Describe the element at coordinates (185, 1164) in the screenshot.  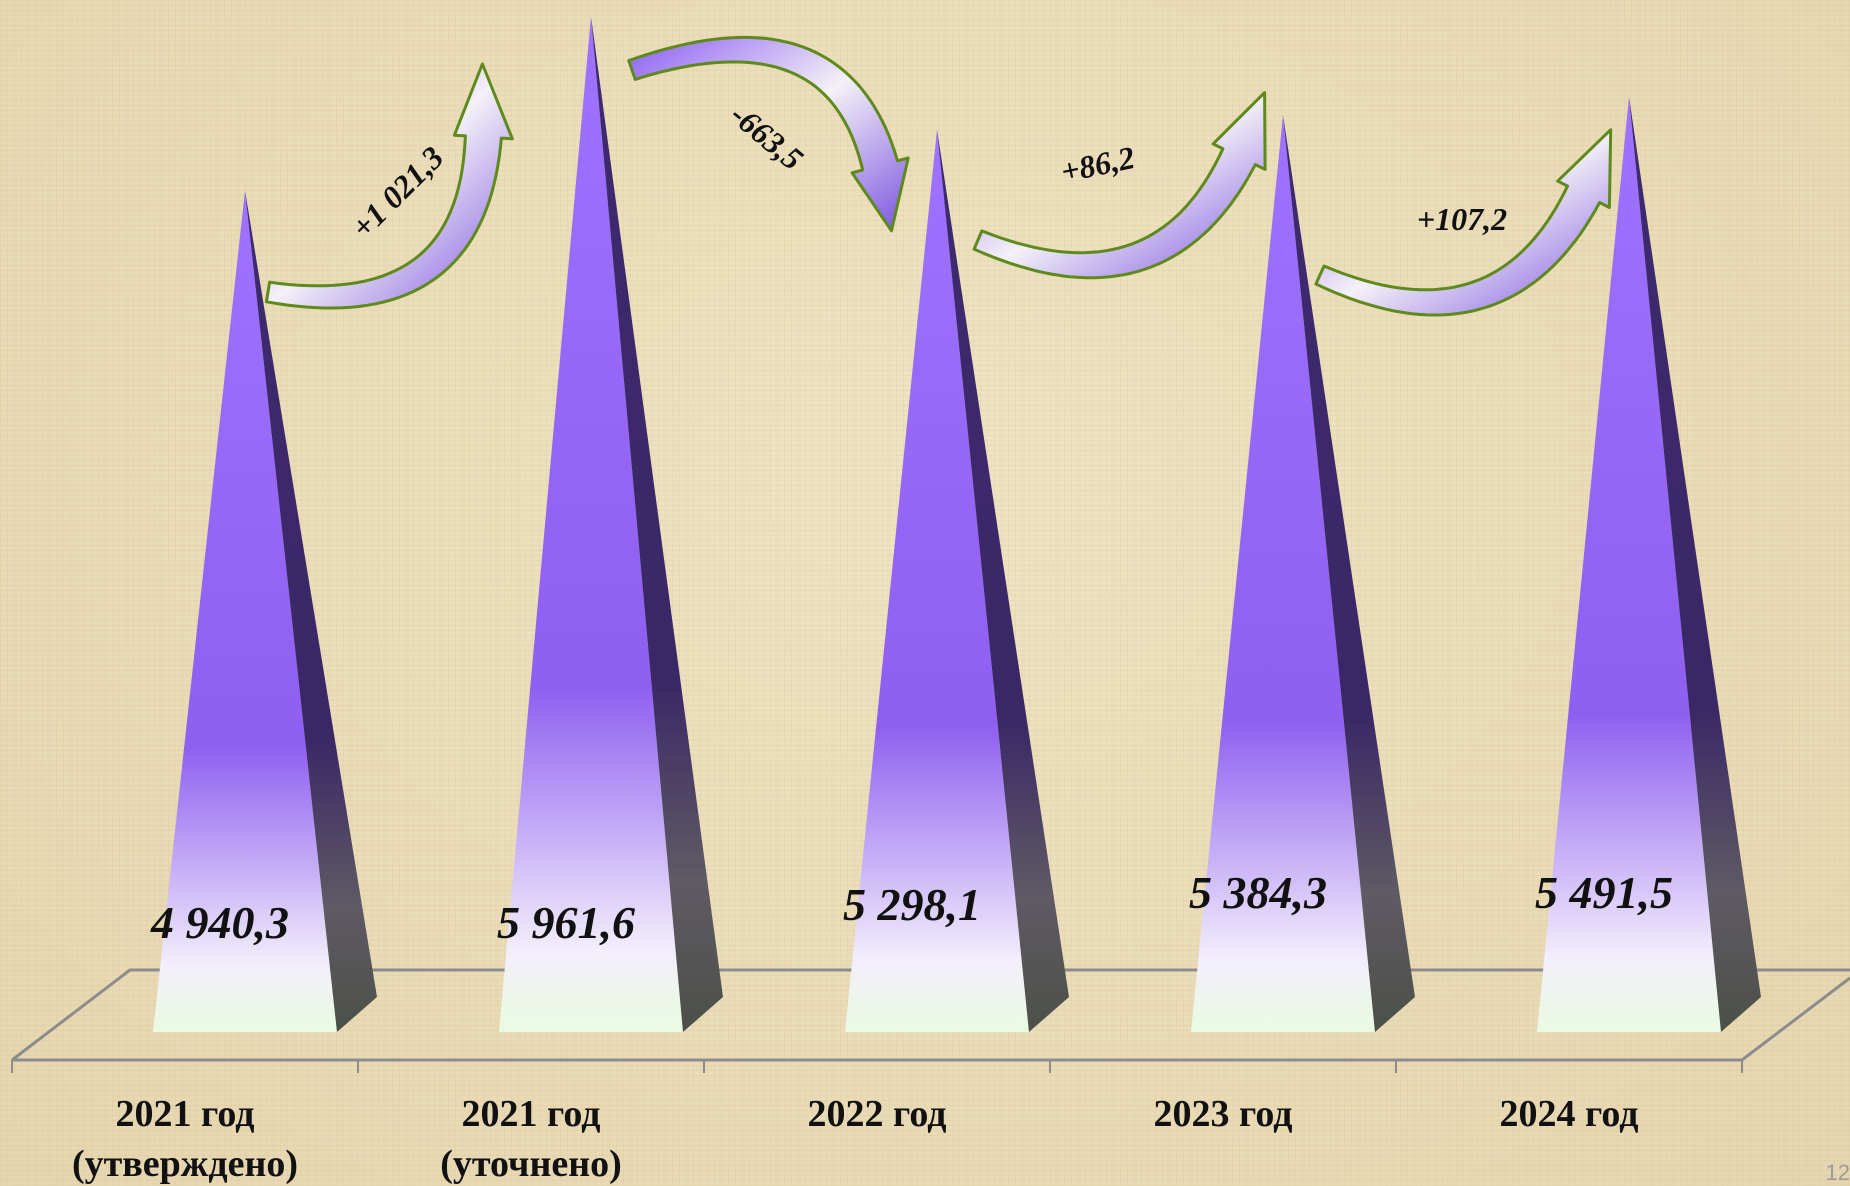
I see `category-label: (утверждено)` at that location.